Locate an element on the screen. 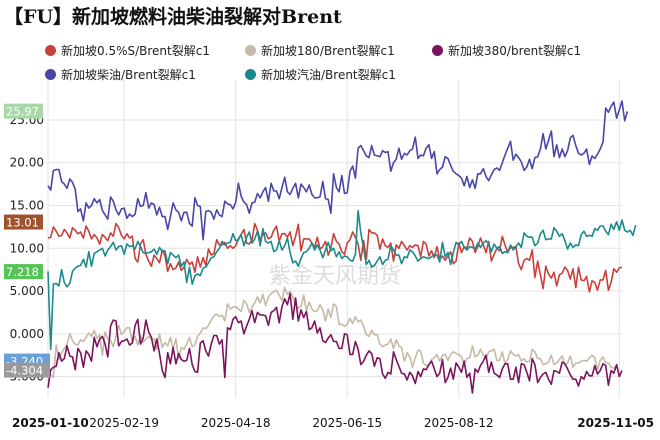 This screenshot has height=440, width=660. legend-item-3: 新加坡柴油/Brent裂解c1 is located at coordinates (120, 74).